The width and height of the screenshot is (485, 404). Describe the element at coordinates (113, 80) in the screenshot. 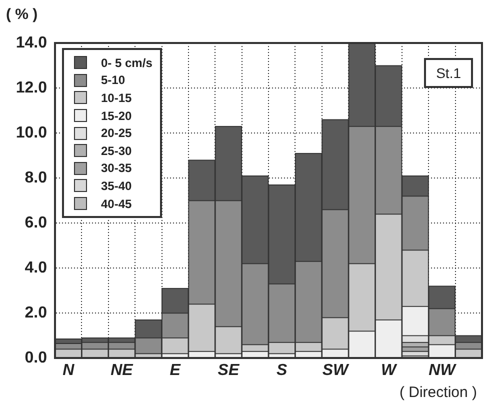

I see `legend-label: 5-10` at that location.